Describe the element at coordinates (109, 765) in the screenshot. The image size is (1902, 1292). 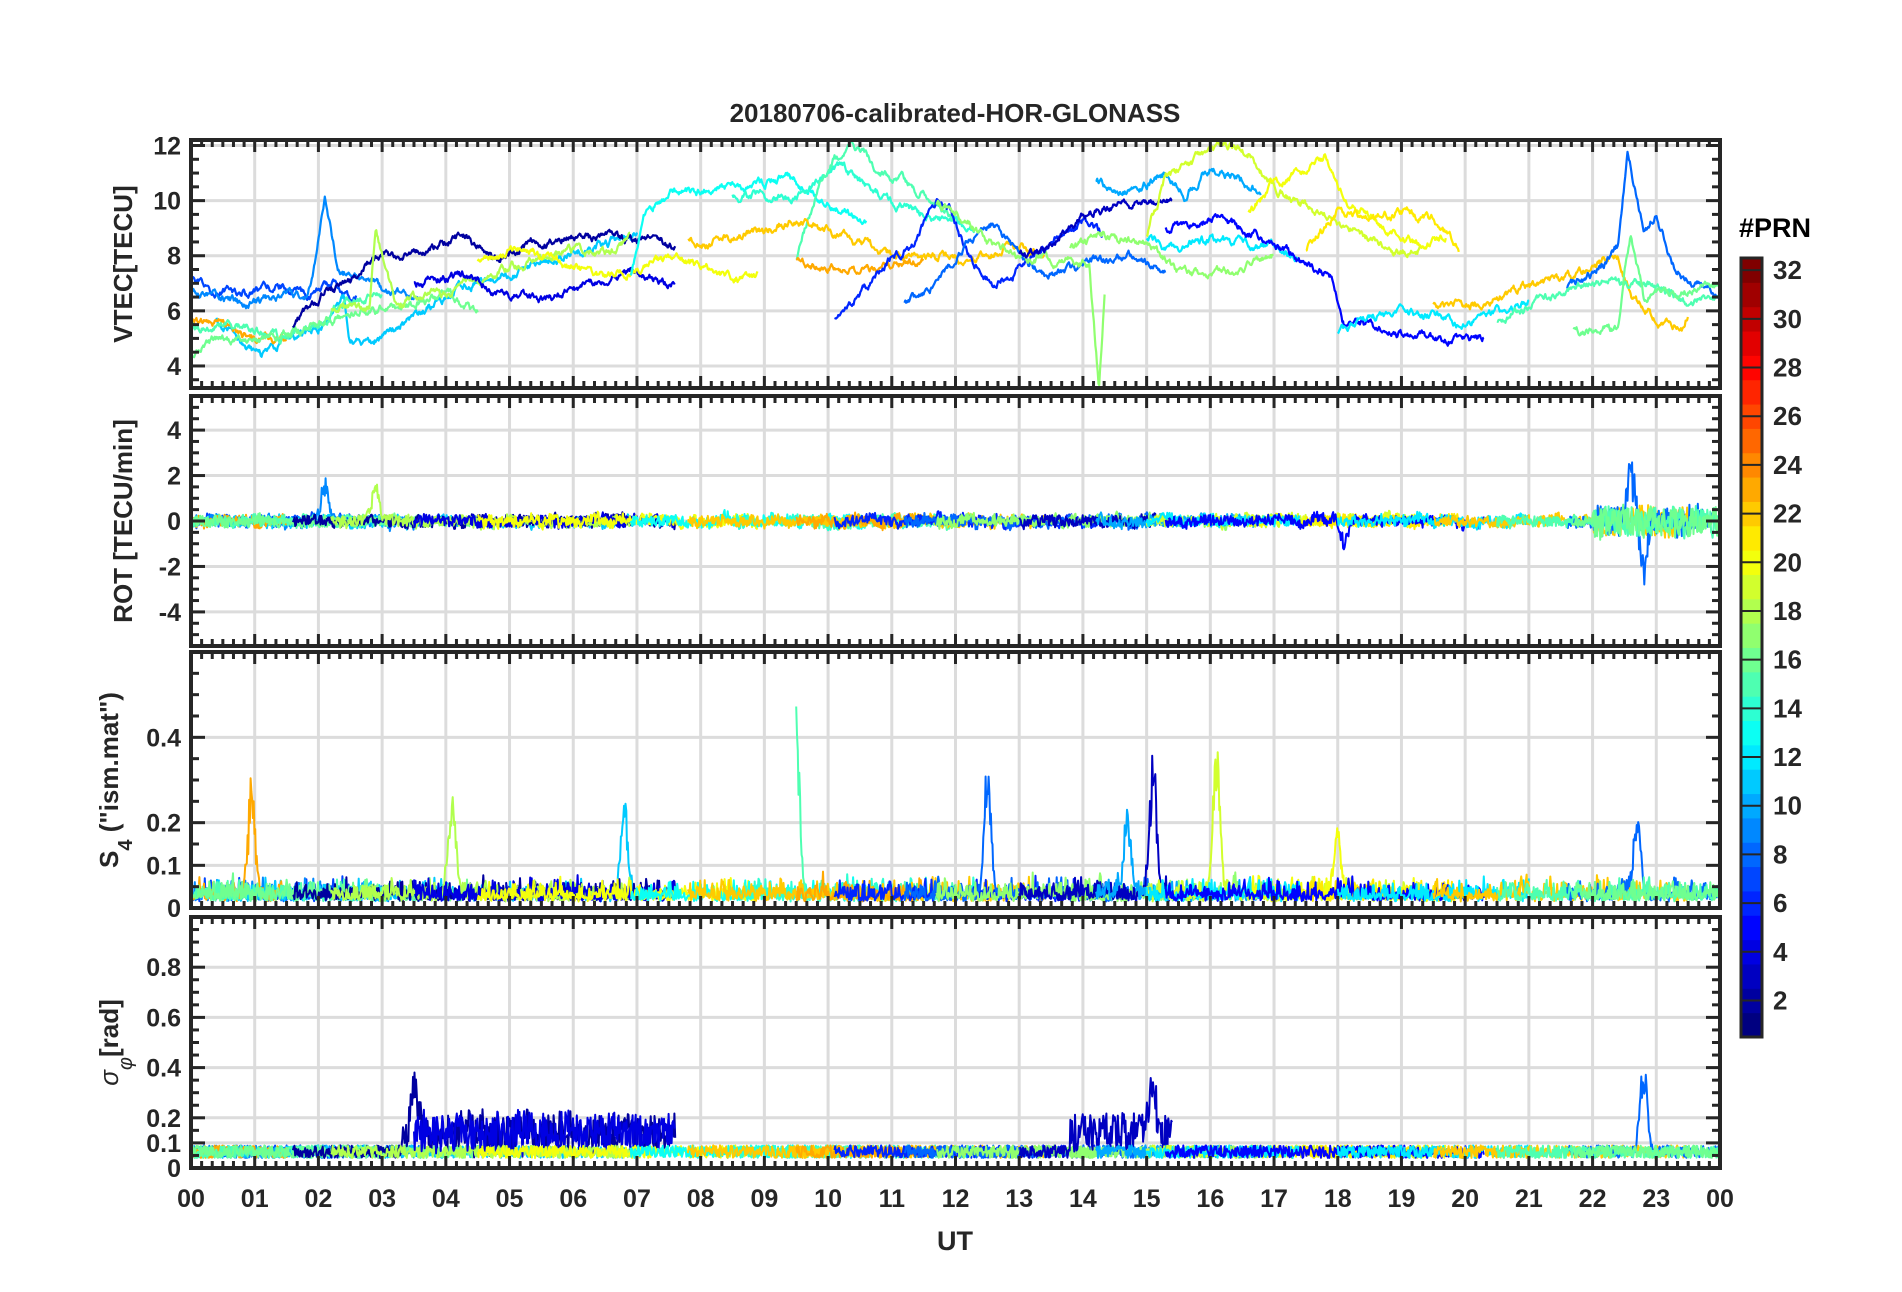
I see `y-label-rest: ("ism.mat")` at that location.